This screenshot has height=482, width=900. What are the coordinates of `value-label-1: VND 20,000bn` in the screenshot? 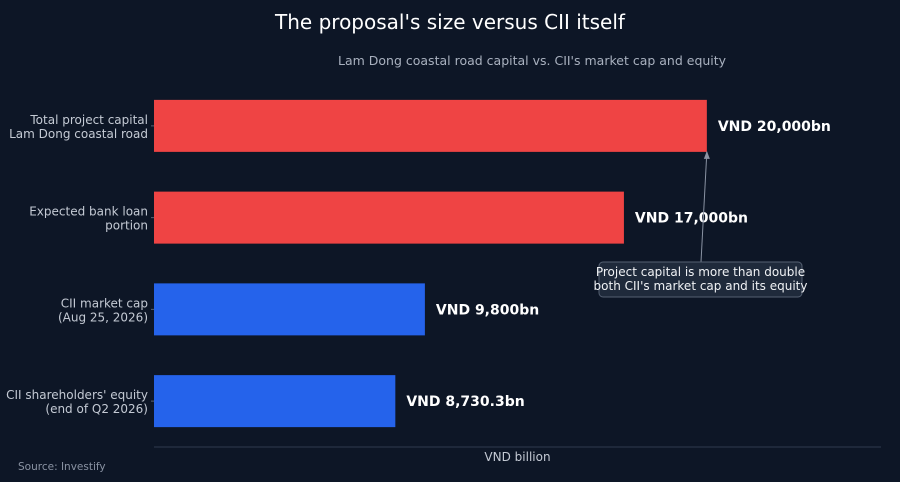 It's located at (774, 127).